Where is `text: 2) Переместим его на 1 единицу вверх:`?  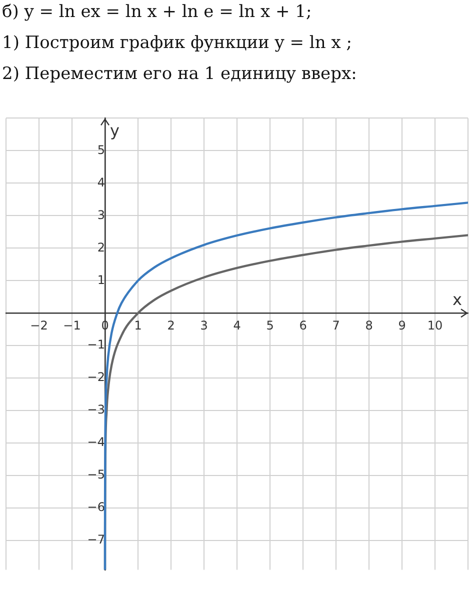 text: 2) Переместим его на 1 единицу вверх: is located at coordinates (180, 74).